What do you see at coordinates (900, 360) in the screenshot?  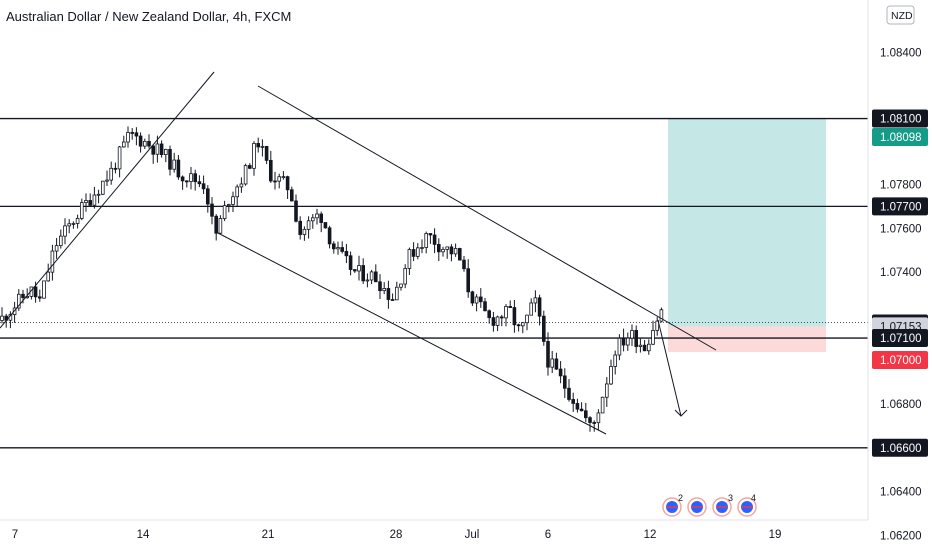 I see `price-tag-stop` at bounding box center [900, 360].